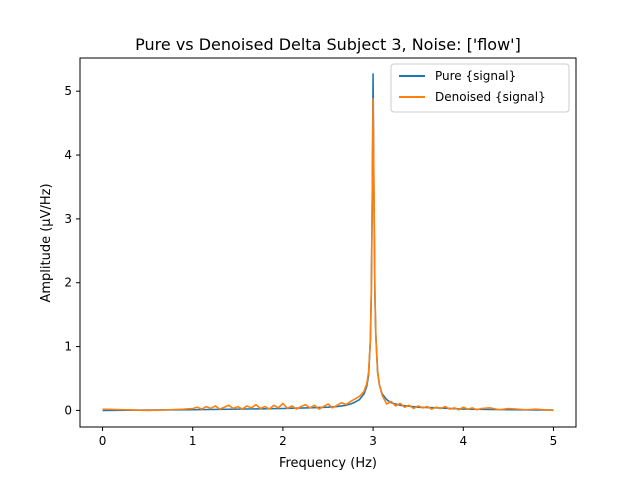  I want to click on y-tick-label: 3, so click(68, 219).